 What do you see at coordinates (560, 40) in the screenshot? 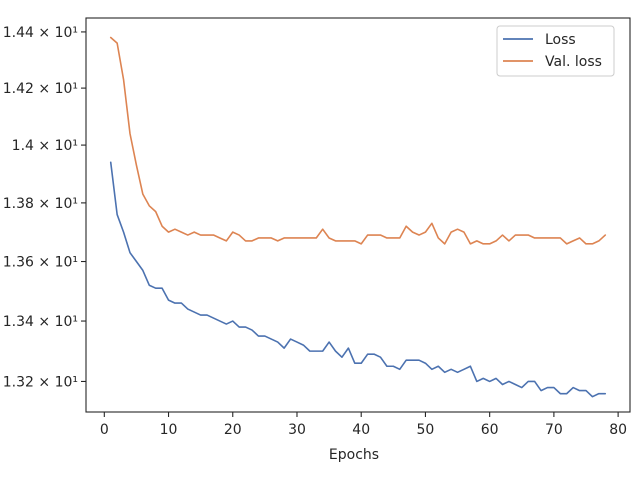
I see `legend-label-loss: Loss` at bounding box center [560, 40].